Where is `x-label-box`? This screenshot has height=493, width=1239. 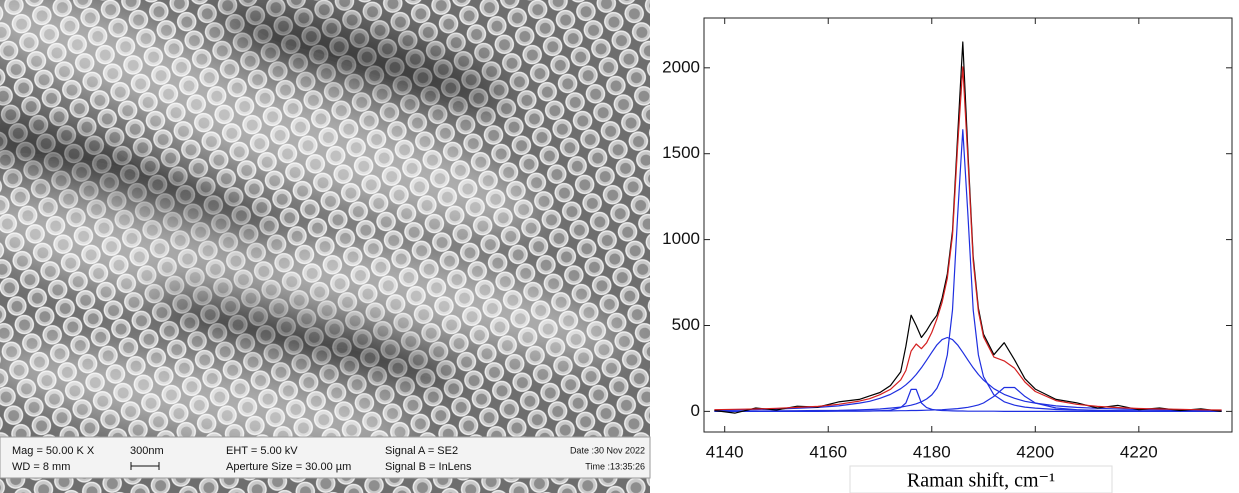
x-label-box is located at coordinates (981, 479).